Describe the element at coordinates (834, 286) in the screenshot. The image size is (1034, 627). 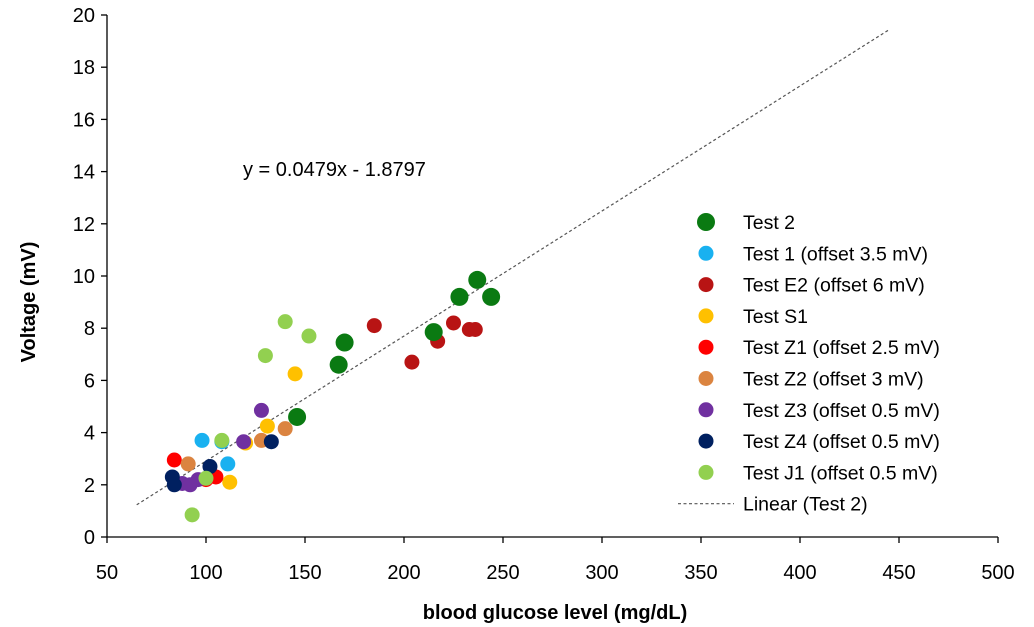
I see `legend-label: Test E2 (offset 6 mV)` at that location.